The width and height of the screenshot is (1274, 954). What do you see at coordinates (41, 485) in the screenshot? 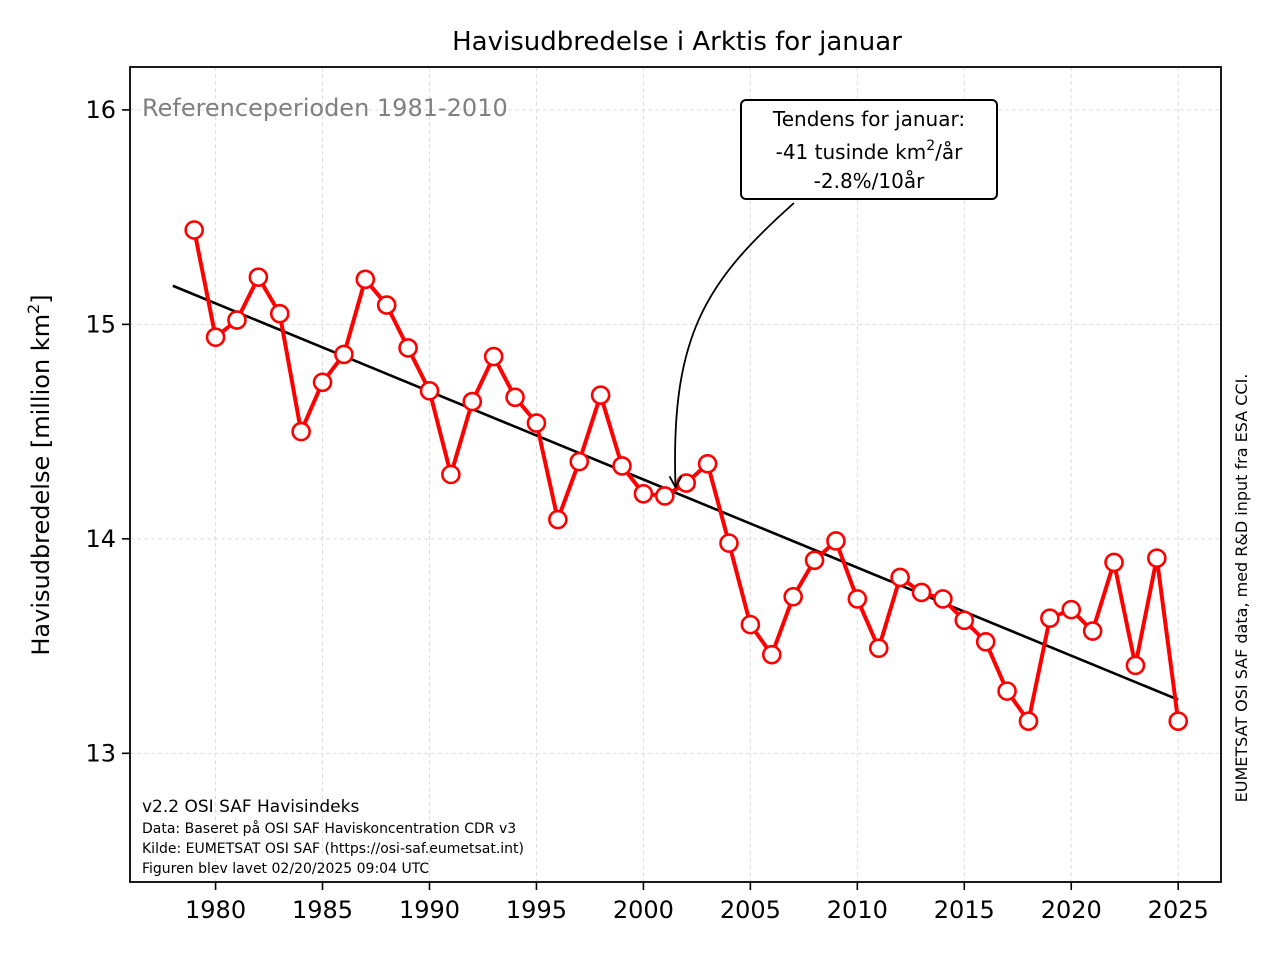
I see `y-axis-label-text: Havisudbredelse [million km` at bounding box center [41, 485].